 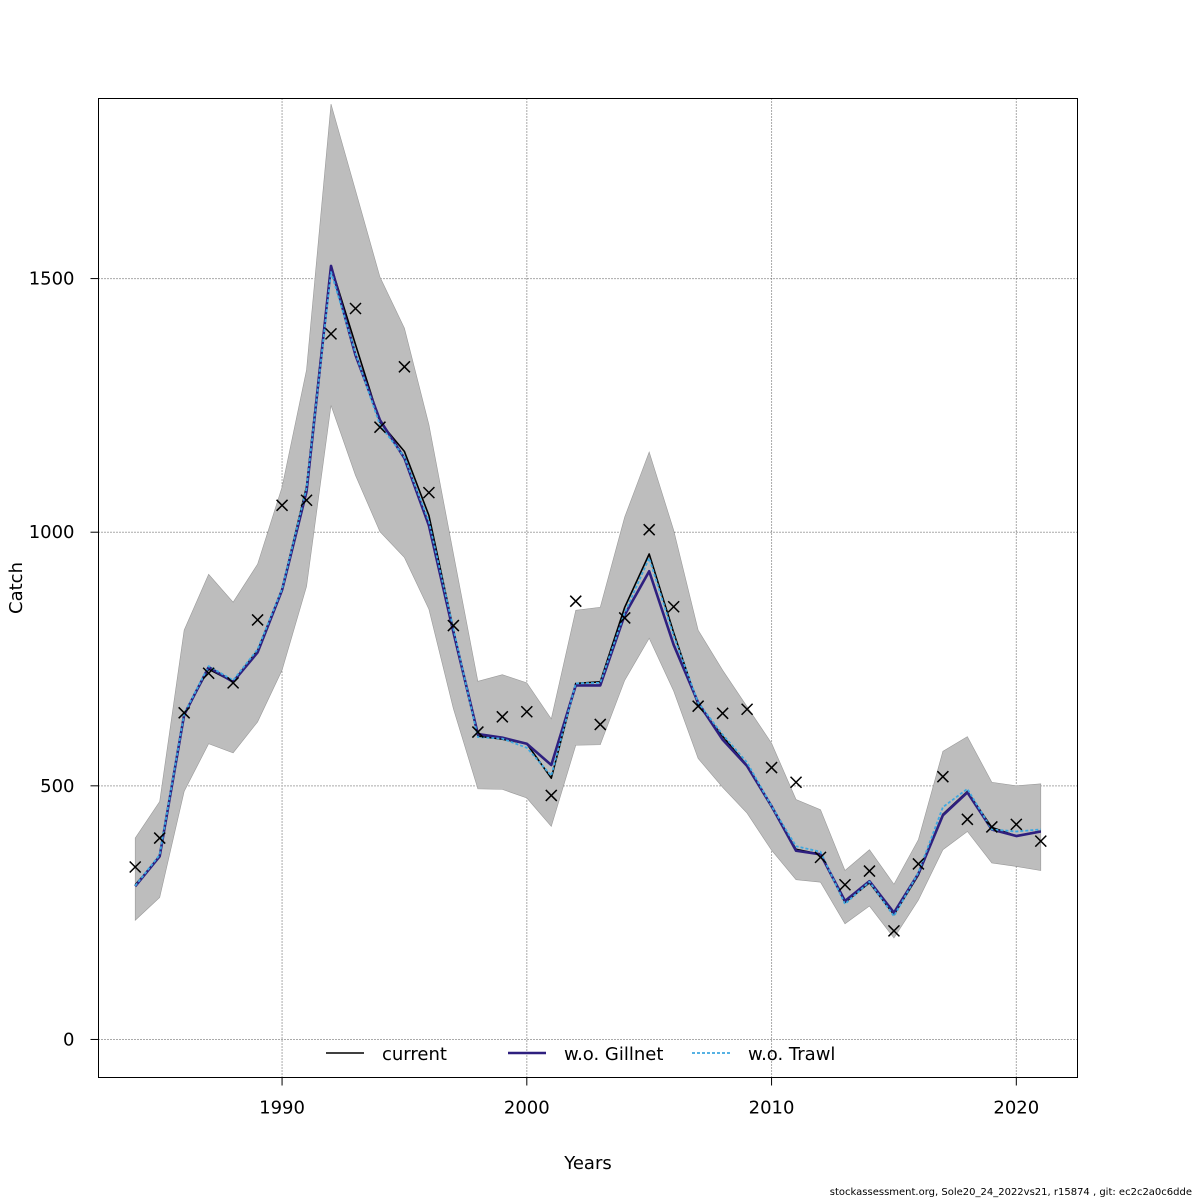 What do you see at coordinates (587, 1163) in the screenshot?
I see `x-axis-label: Years` at bounding box center [587, 1163].